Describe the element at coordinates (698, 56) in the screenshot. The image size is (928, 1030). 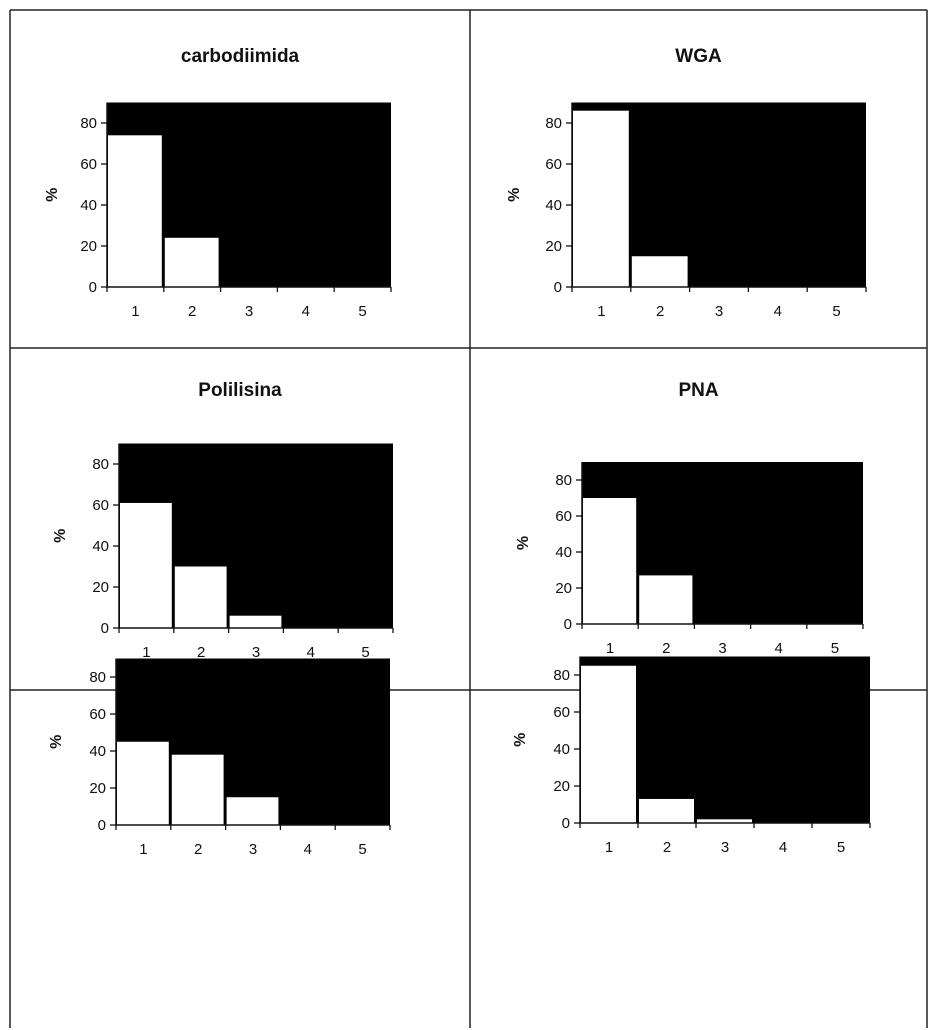
I see `chart-title: WGA` at that location.